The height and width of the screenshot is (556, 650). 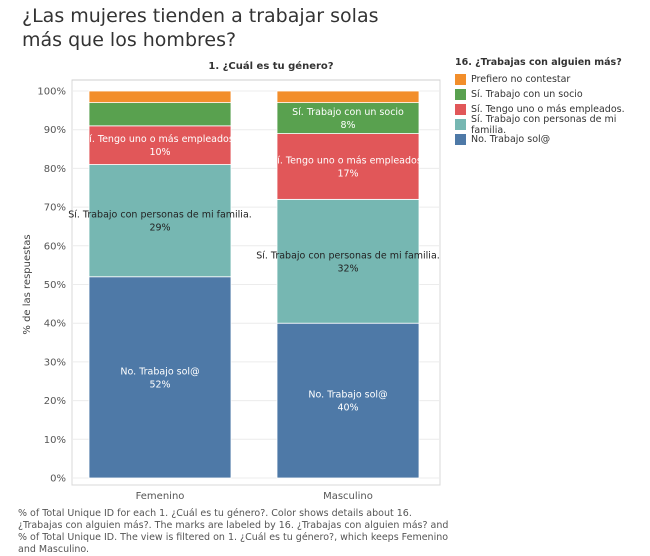 I want to click on y-tick-label: 10%, so click(x=55, y=440).